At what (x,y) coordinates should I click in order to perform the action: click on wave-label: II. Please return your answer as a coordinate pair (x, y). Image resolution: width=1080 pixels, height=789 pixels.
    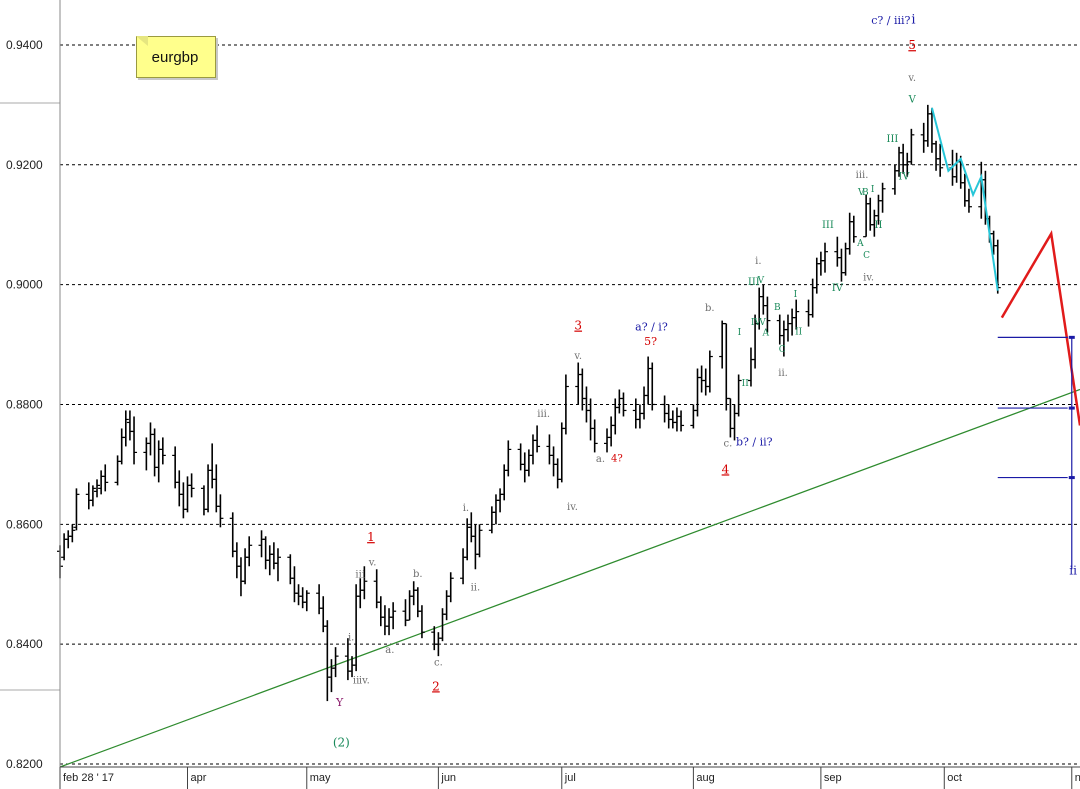
    Looking at the image, I should click on (879, 225).